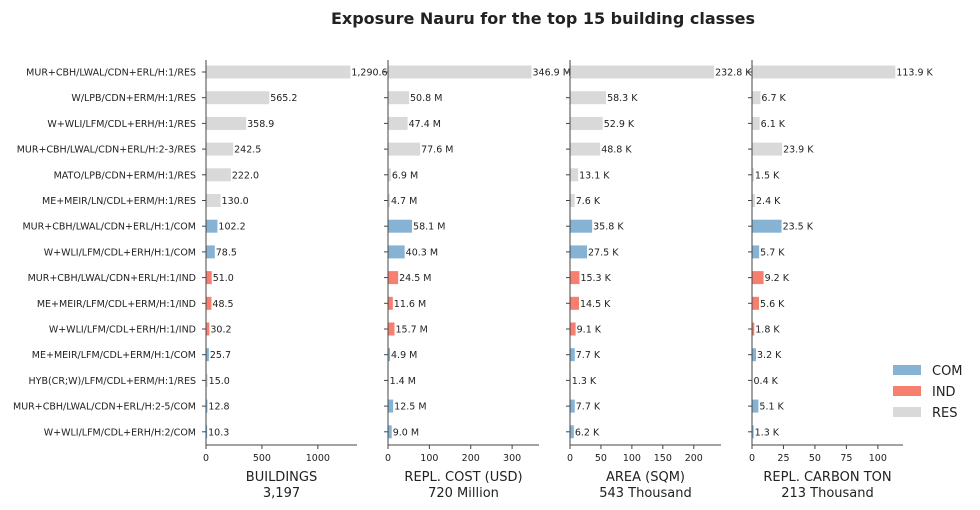 Image resolution: width=980 pixels, height=510 pixels. I want to click on value-label: 58.3 K, so click(622, 98).